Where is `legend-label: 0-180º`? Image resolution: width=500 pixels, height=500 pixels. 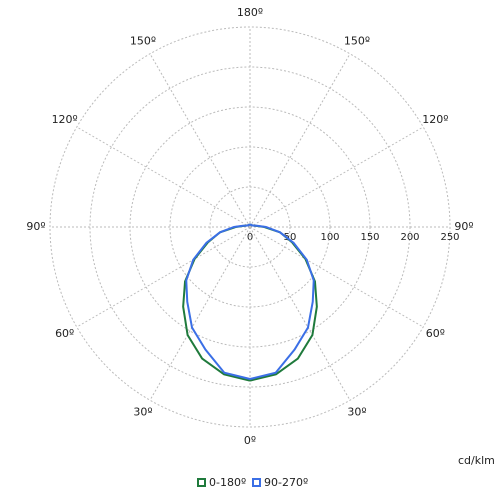 legend-label: 0-180º is located at coordinates (227, 482).